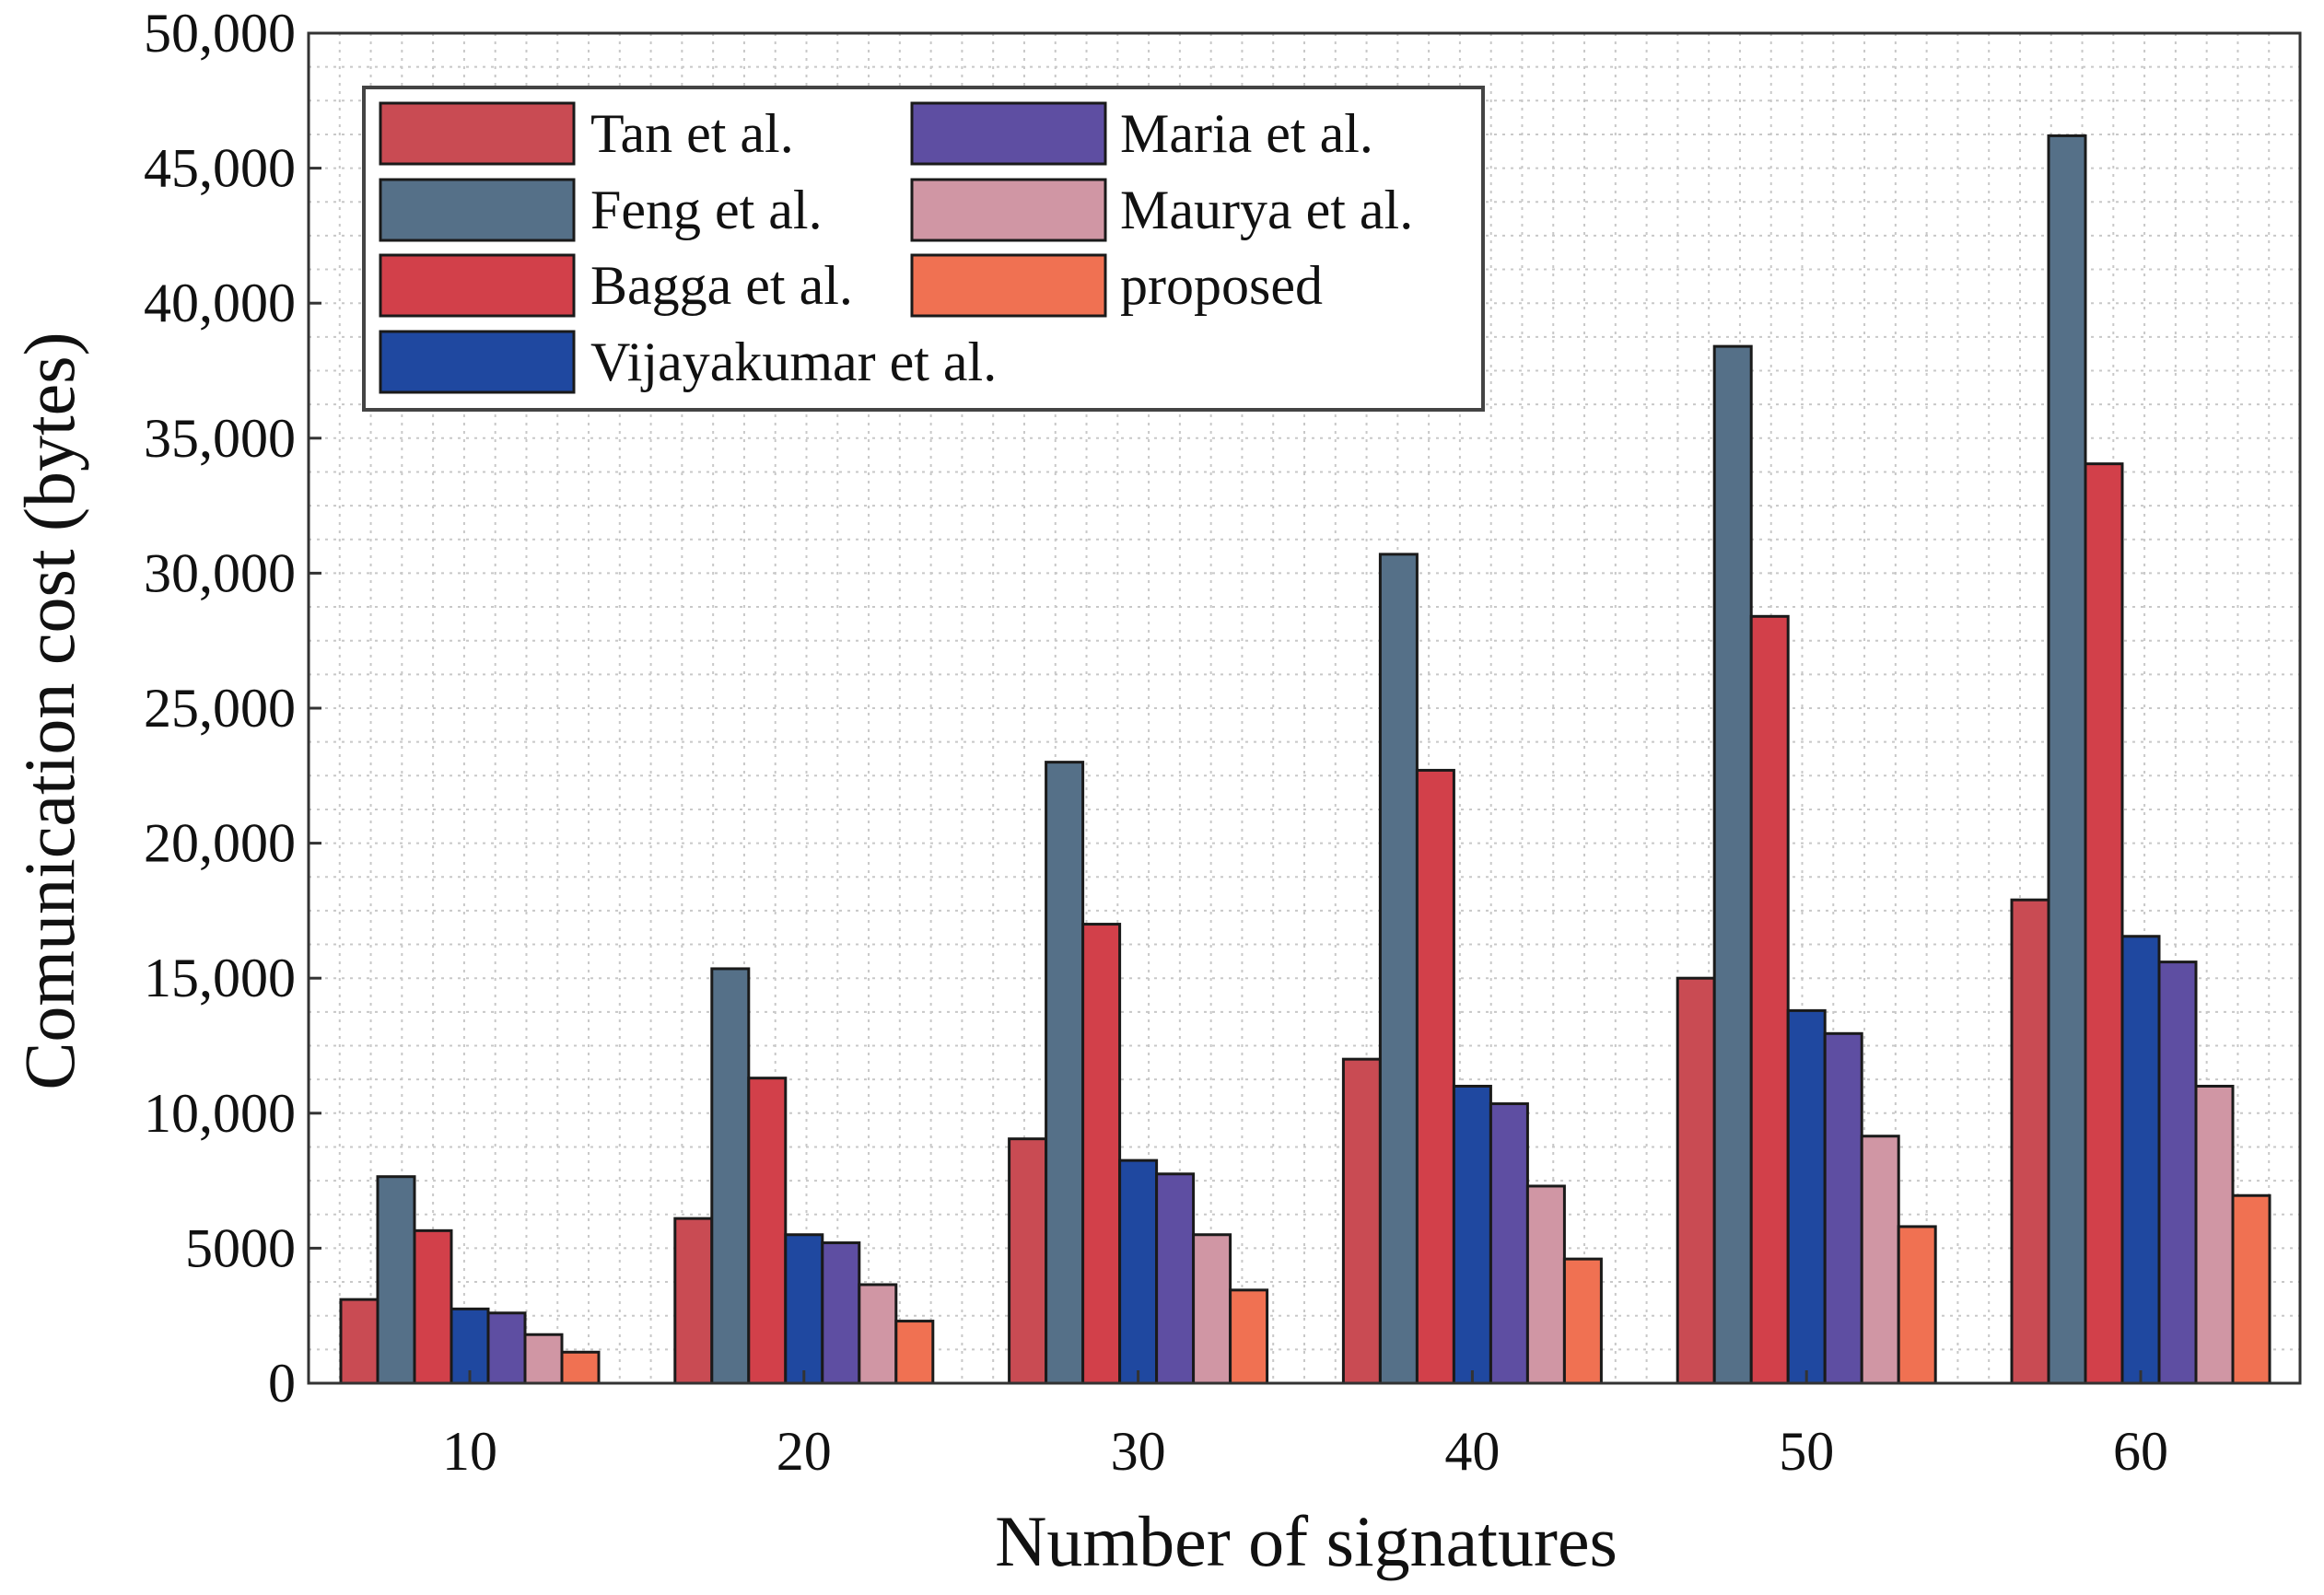 Image resolution: width=2324 pixels, height=1595 pixels. What do you see at coordinates (220, 33) in the screenshot?
I see `y-tick-label: 50,000` at bounding box center [220, 33].